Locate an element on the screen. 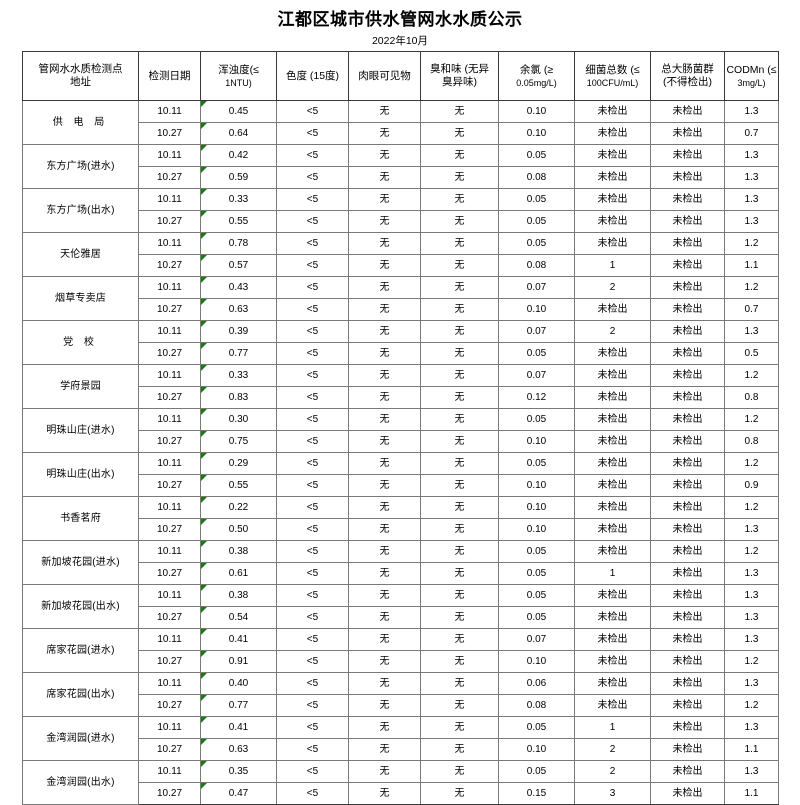  table-row: 书香茗府 10.11 0.22 <5 无无 0.10 未检出 未检出 1.2 is located at coordinates (400, 518).